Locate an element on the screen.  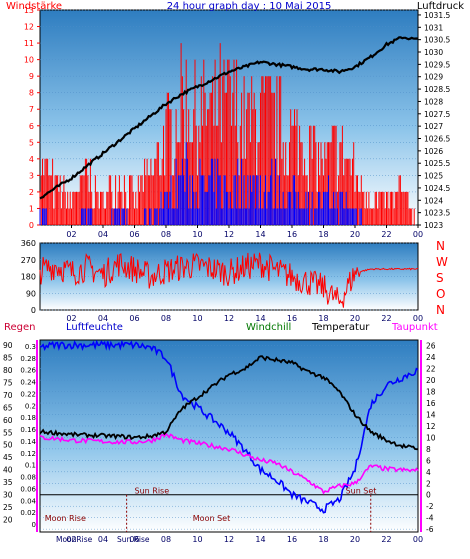
temperature-tick-label: 16 is located at coordinates (431, 403).